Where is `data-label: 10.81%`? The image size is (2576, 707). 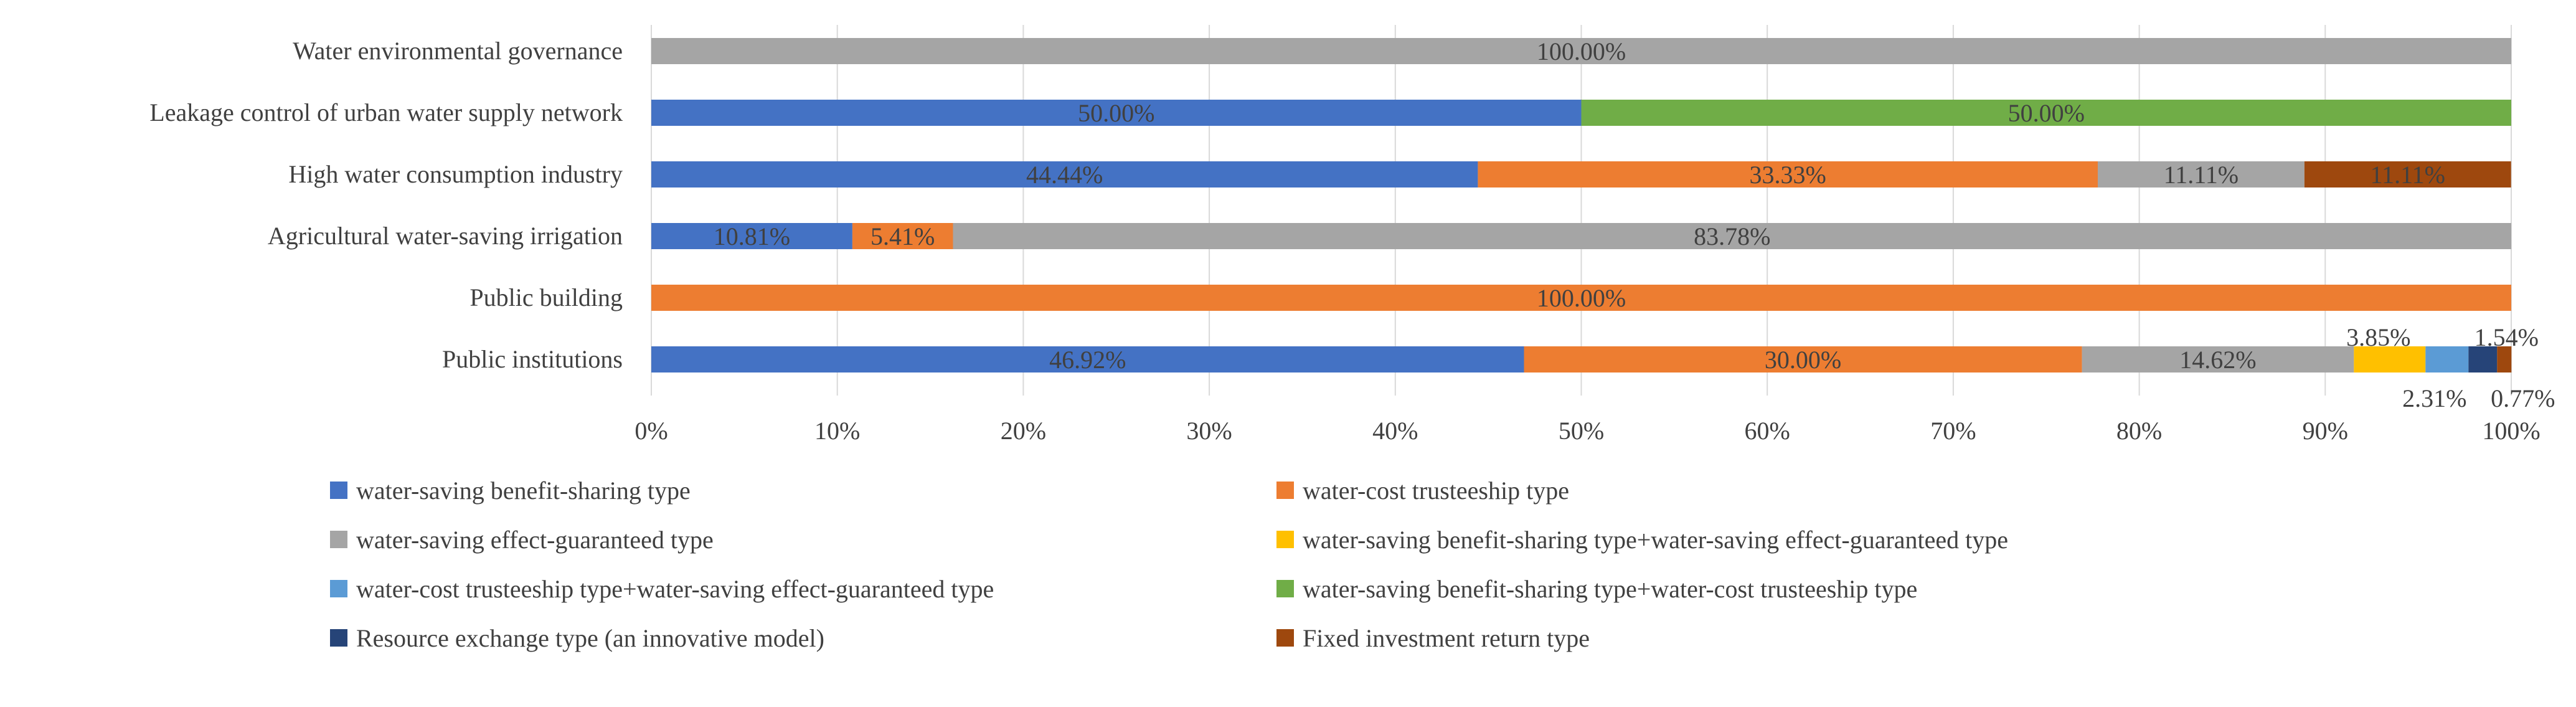
data-label: 10.81% is located at coordinates (752, 236).